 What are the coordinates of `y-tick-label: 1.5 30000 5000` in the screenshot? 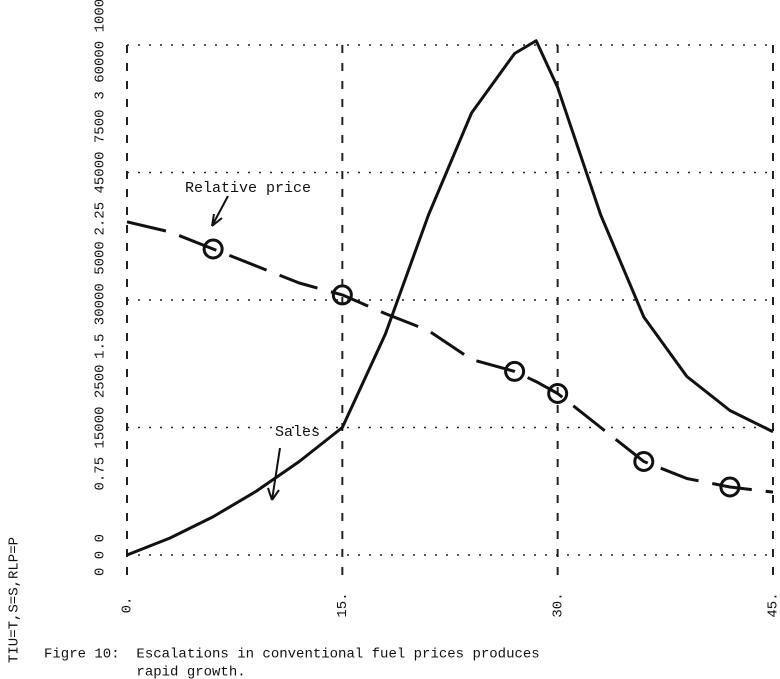 It's located at (101, 300).